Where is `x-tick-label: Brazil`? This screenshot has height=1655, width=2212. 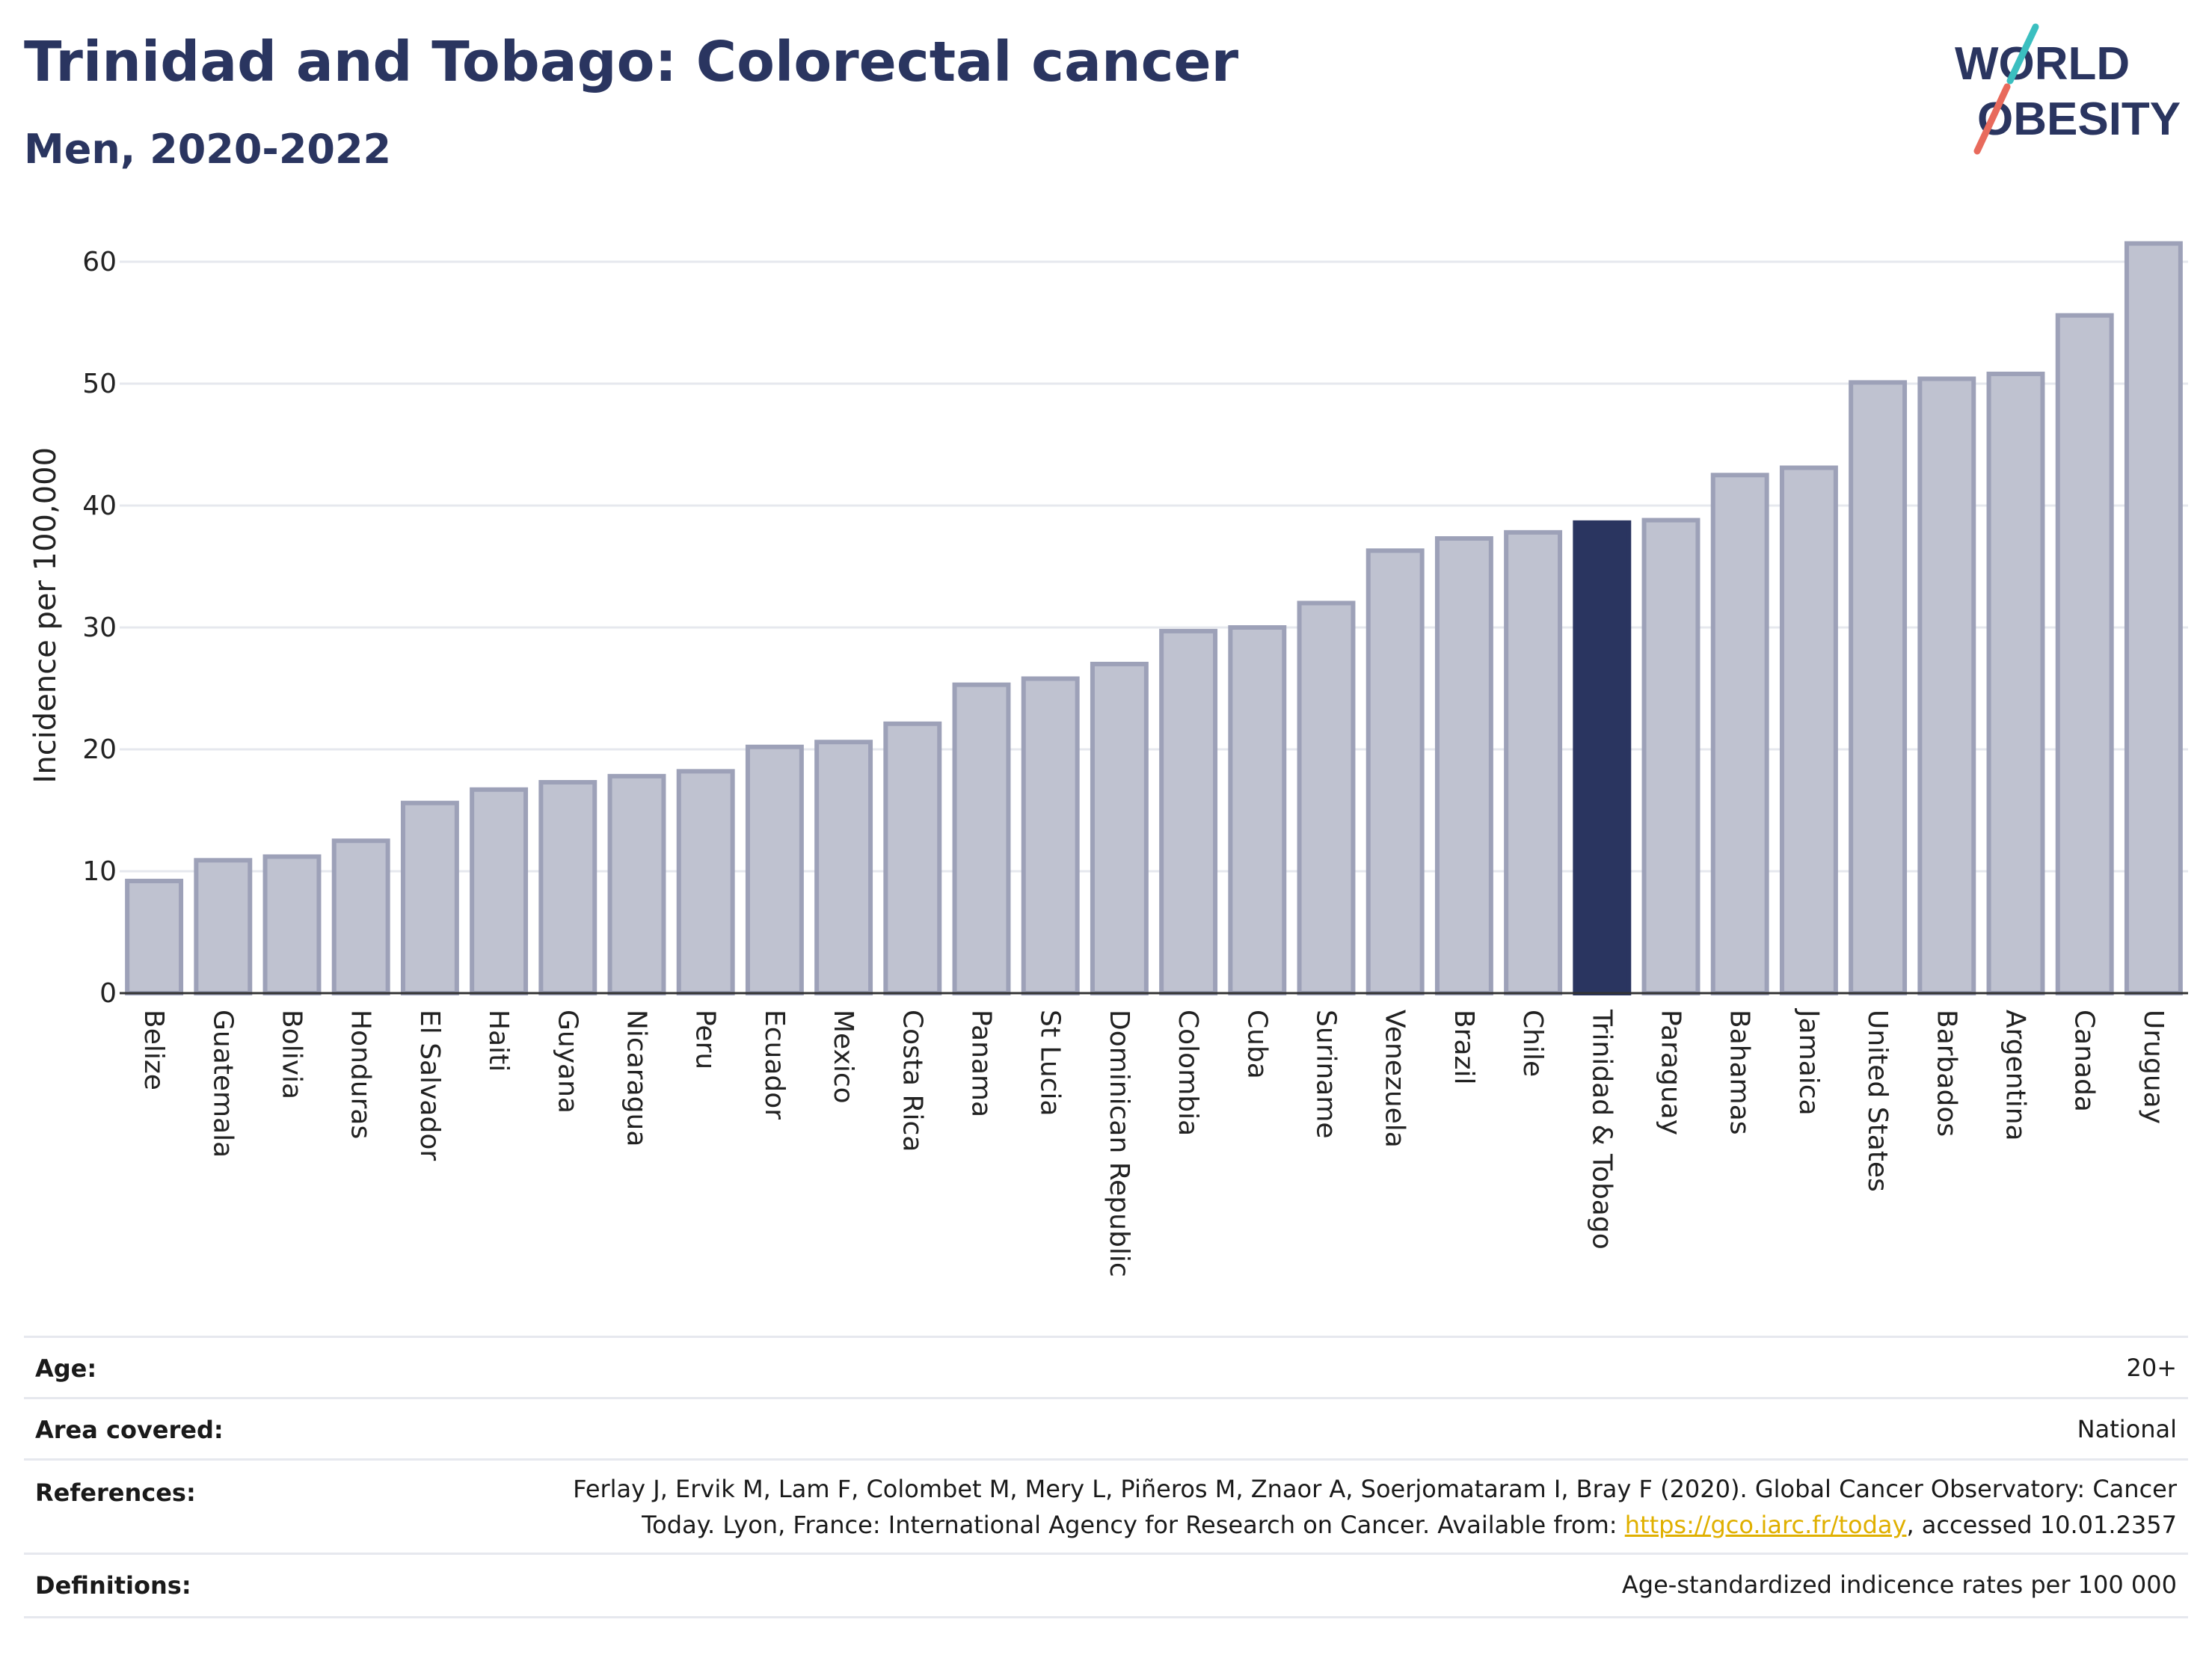 x-tick-label: Brazil is located at coordinates (1463, 1047).